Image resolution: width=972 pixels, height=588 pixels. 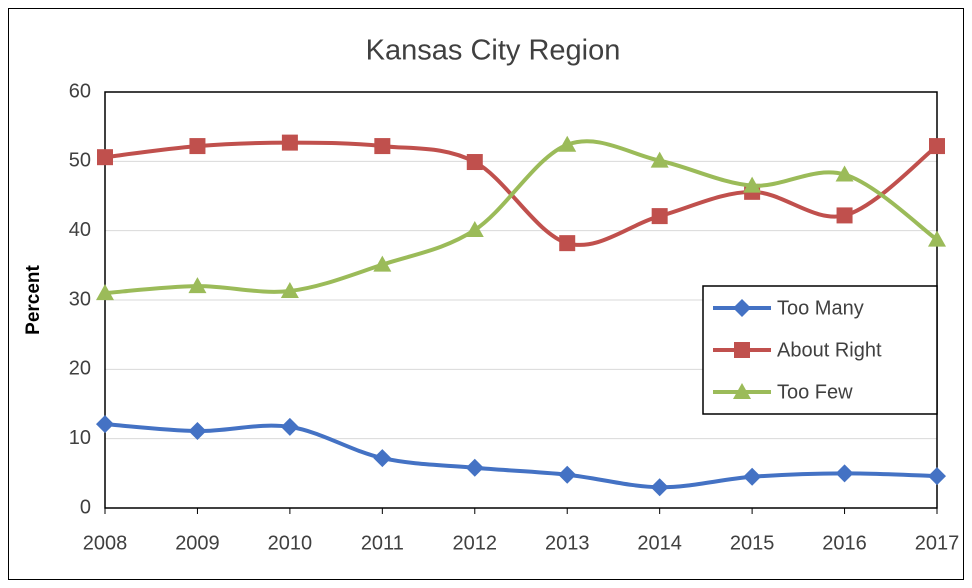 What do you see at coordinates (80, 230) in the screenshot?
I see `y-tick-label: 40` at bounding box center [80, 230].